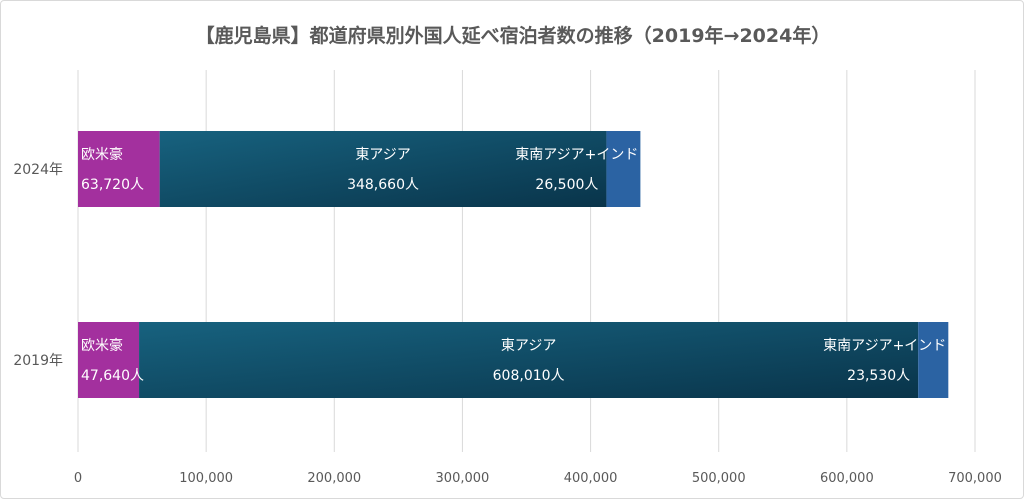  I want to click on data-label: 23,530人, so click(878, 376).